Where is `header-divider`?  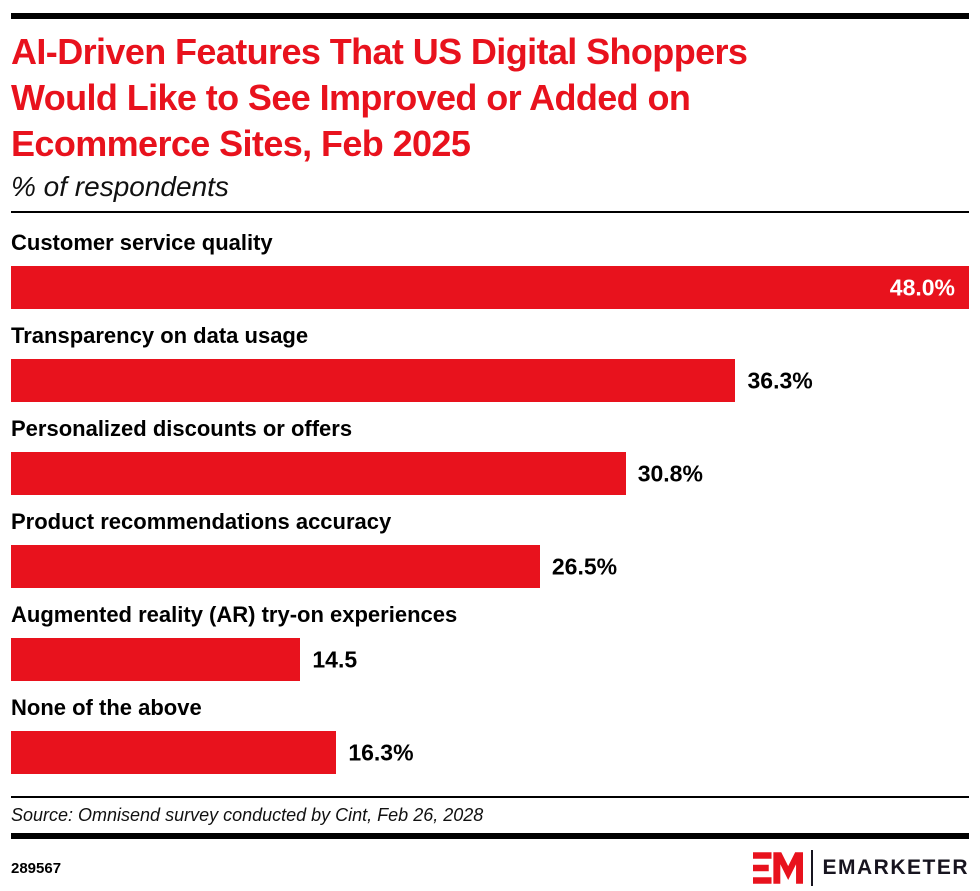
header-divider is located at coordinates (490, 212).